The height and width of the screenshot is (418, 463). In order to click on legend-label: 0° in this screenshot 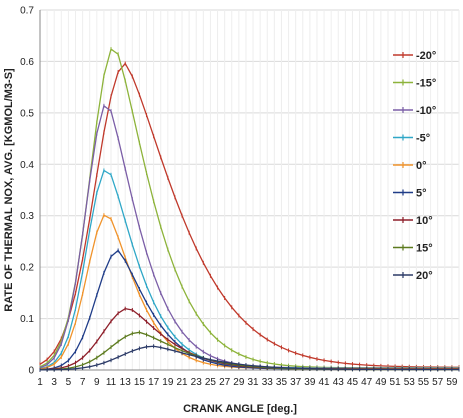, I will do `click(421, 166)`.